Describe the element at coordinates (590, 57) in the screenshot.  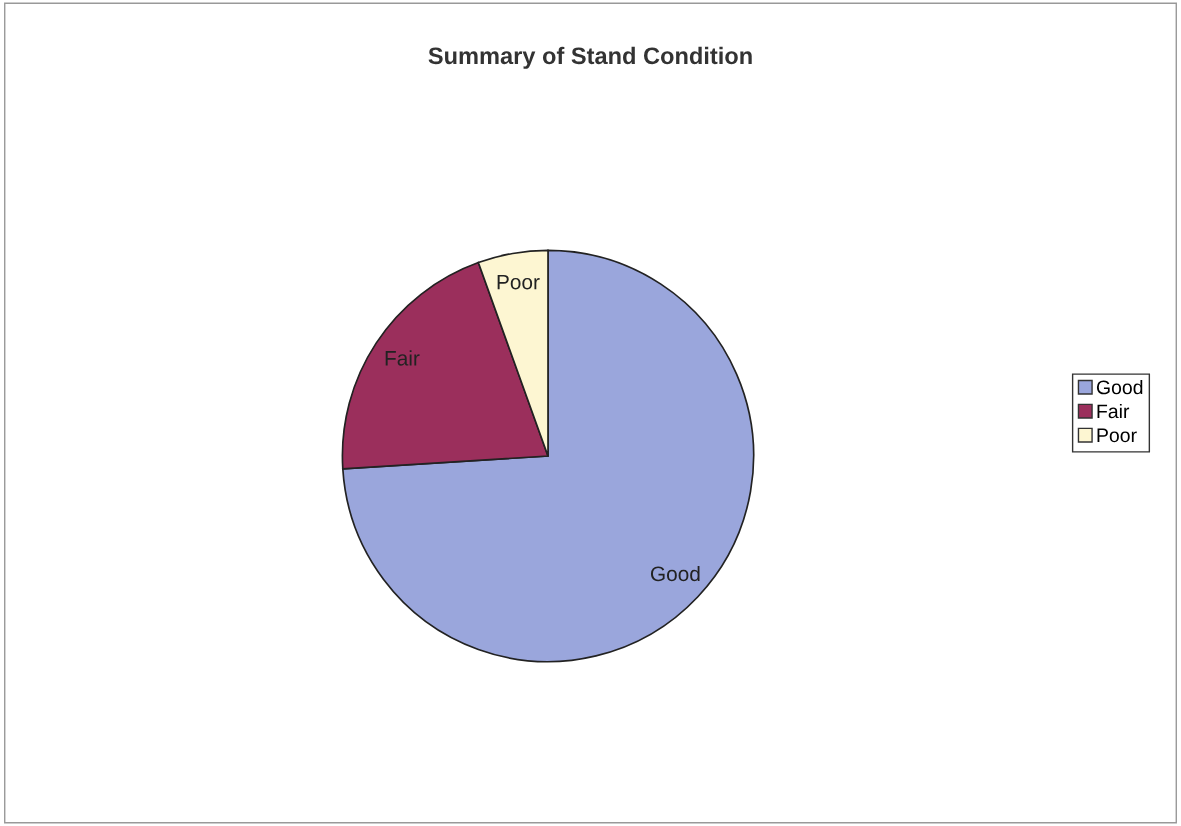
I see `chart-title: Summary of Stand Condition` at that location.